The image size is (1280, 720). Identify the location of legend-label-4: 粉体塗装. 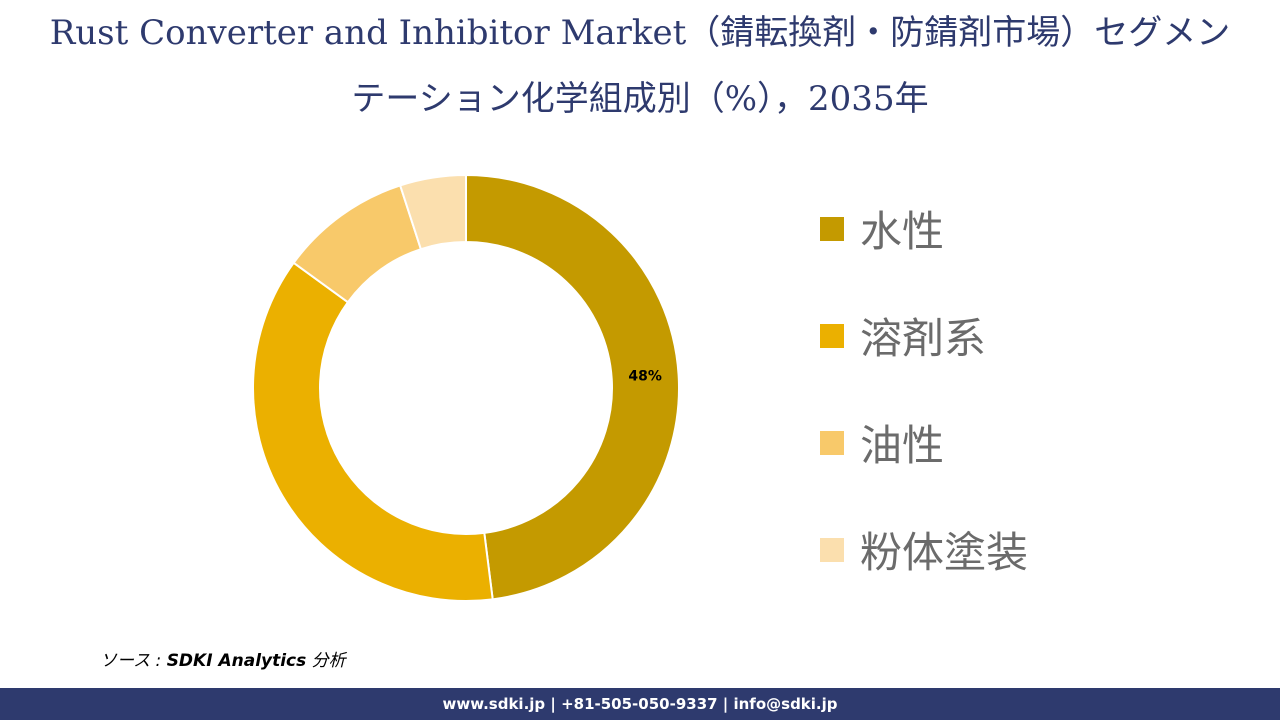
(944, 552).